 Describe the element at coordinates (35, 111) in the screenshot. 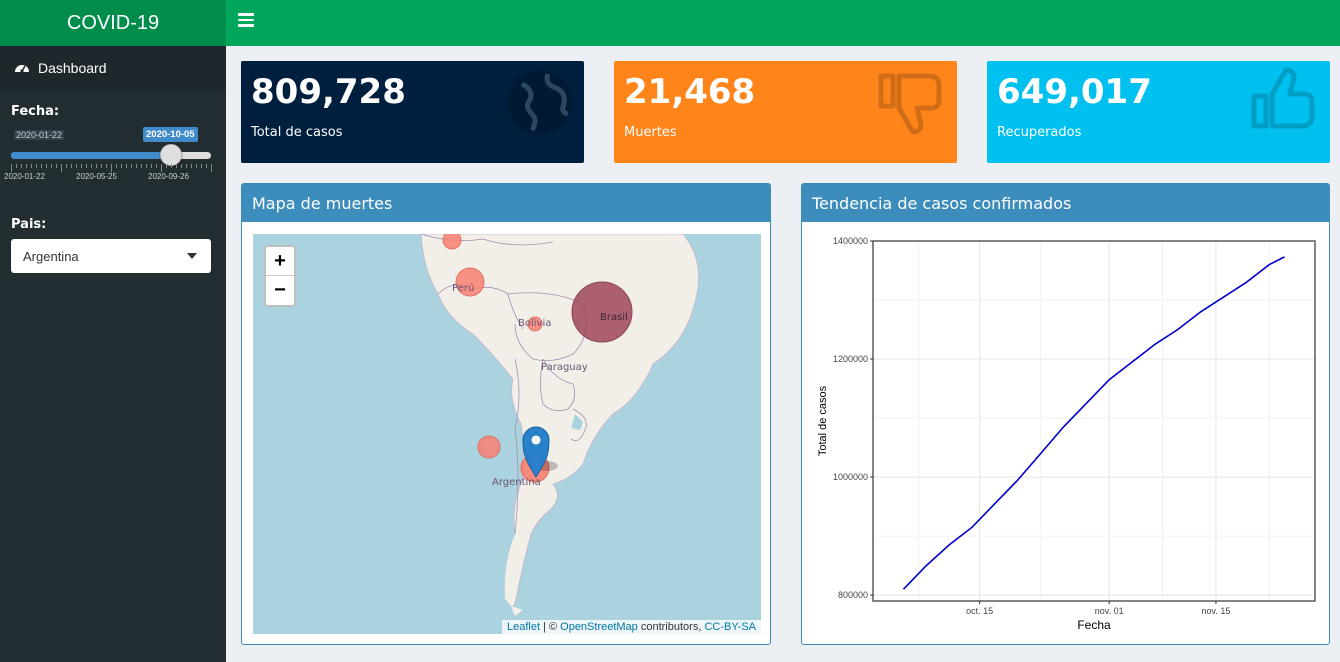

I see `date-filter-label: Fecha:` at that location.